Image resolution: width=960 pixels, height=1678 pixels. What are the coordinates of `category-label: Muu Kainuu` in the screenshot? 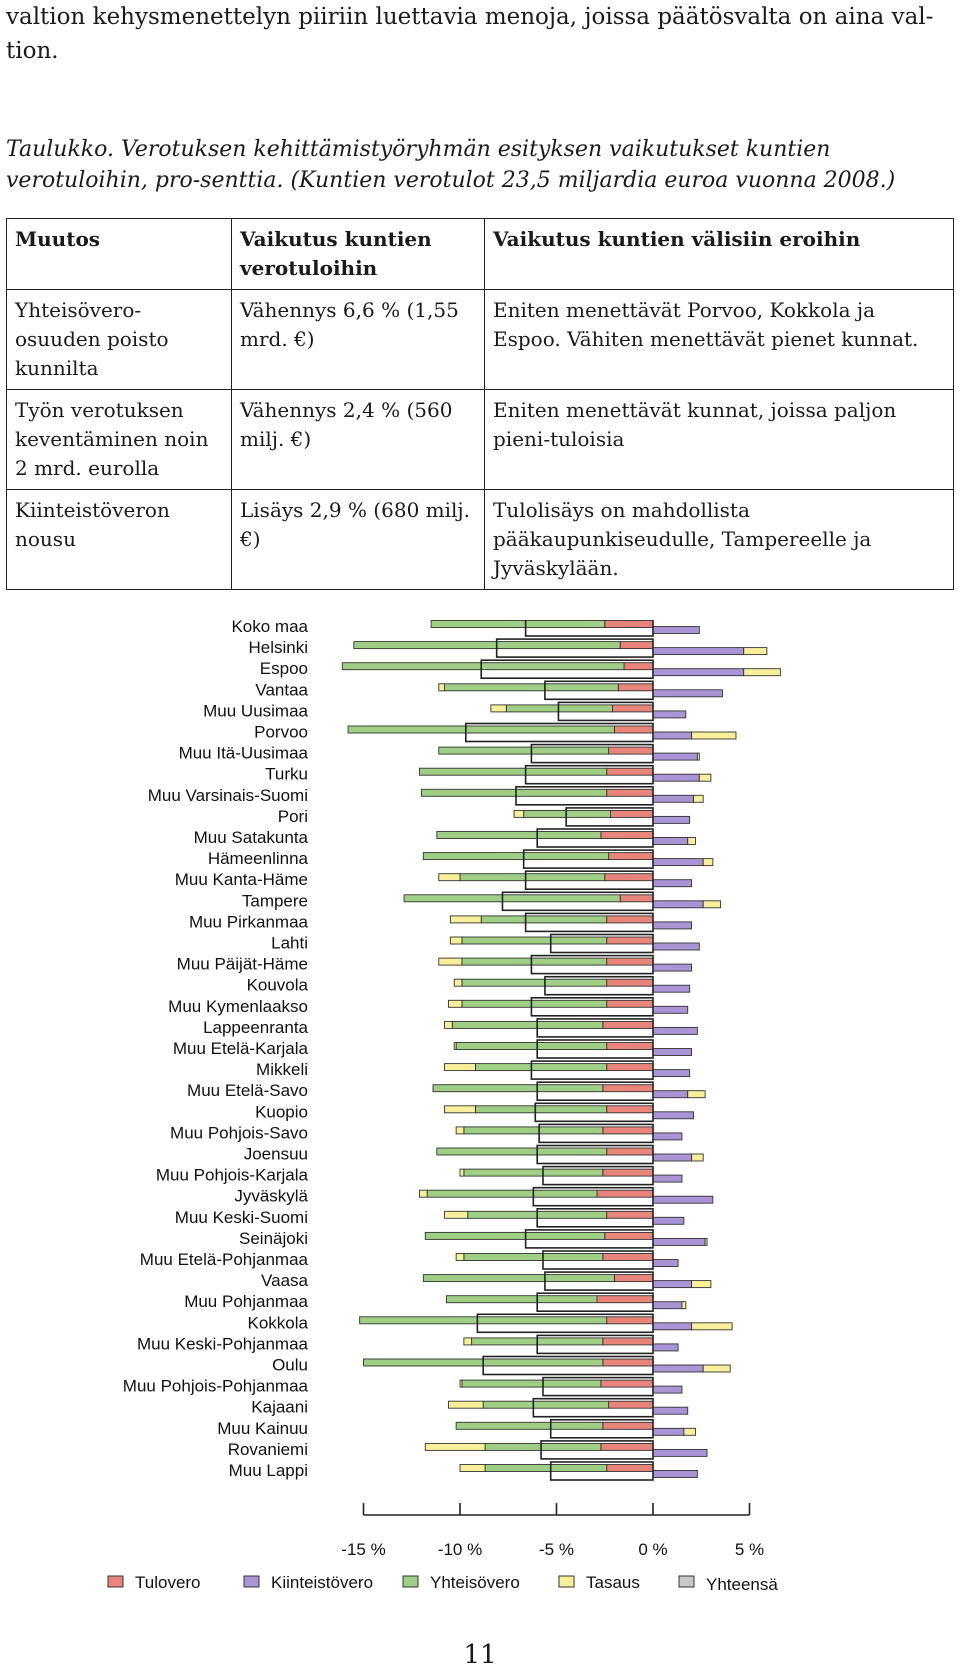 It's located at (262, 1428).